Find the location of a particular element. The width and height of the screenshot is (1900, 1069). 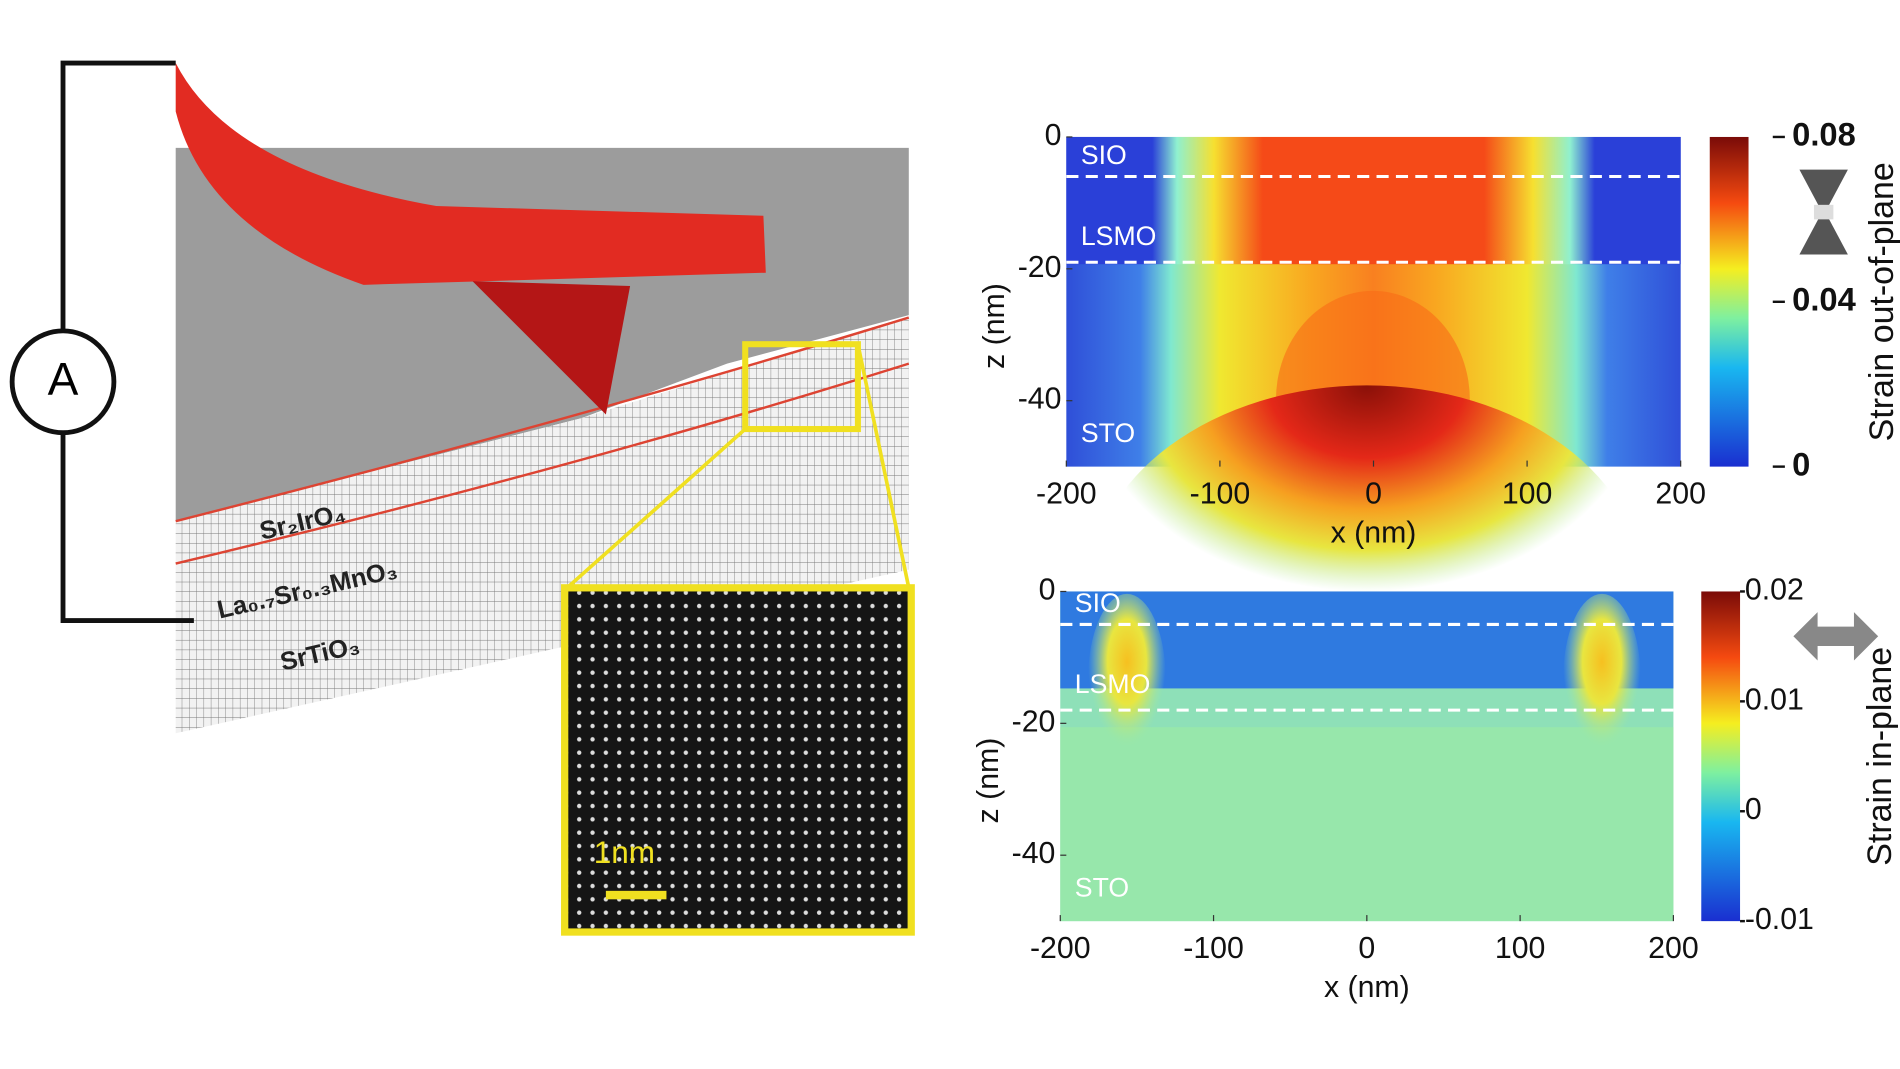

interface-line is located at coordinates (542, 463).